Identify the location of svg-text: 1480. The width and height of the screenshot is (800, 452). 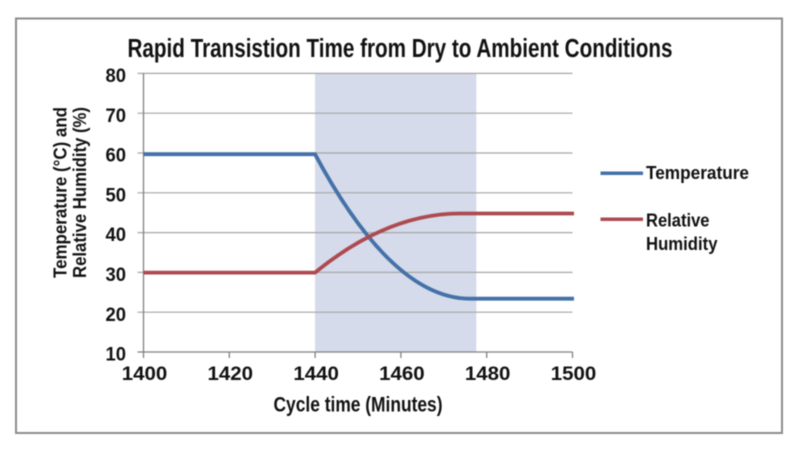
(488, 374).